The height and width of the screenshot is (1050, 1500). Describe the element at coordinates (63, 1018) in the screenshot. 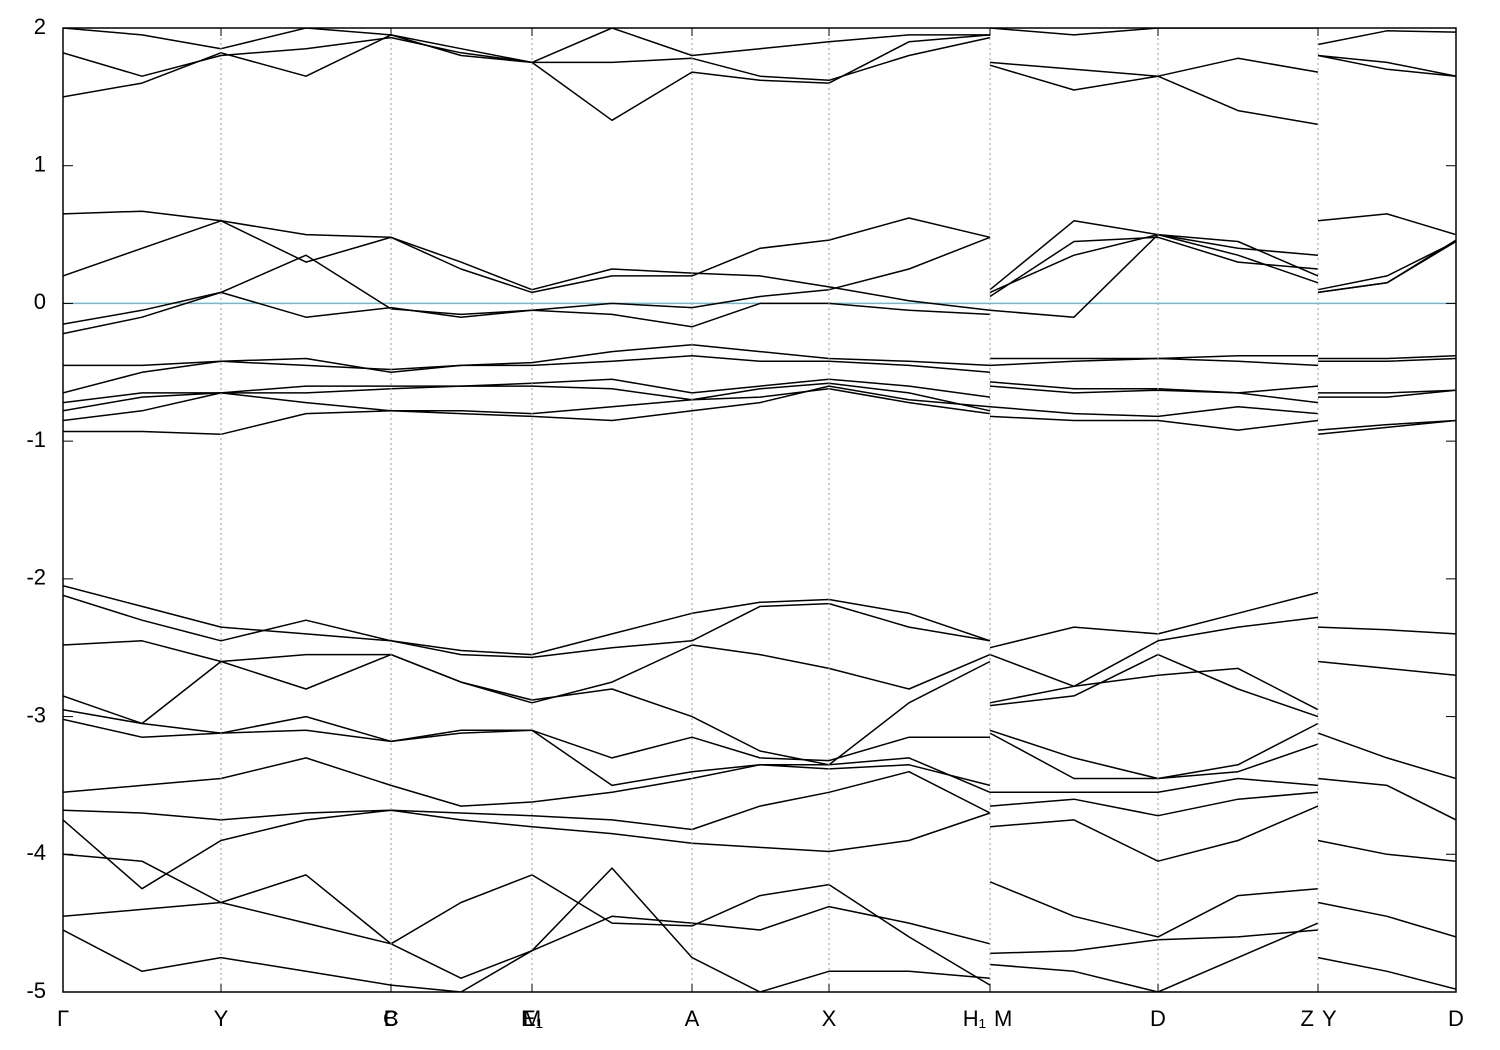

I see `x-tick-label: Γ` at that location.